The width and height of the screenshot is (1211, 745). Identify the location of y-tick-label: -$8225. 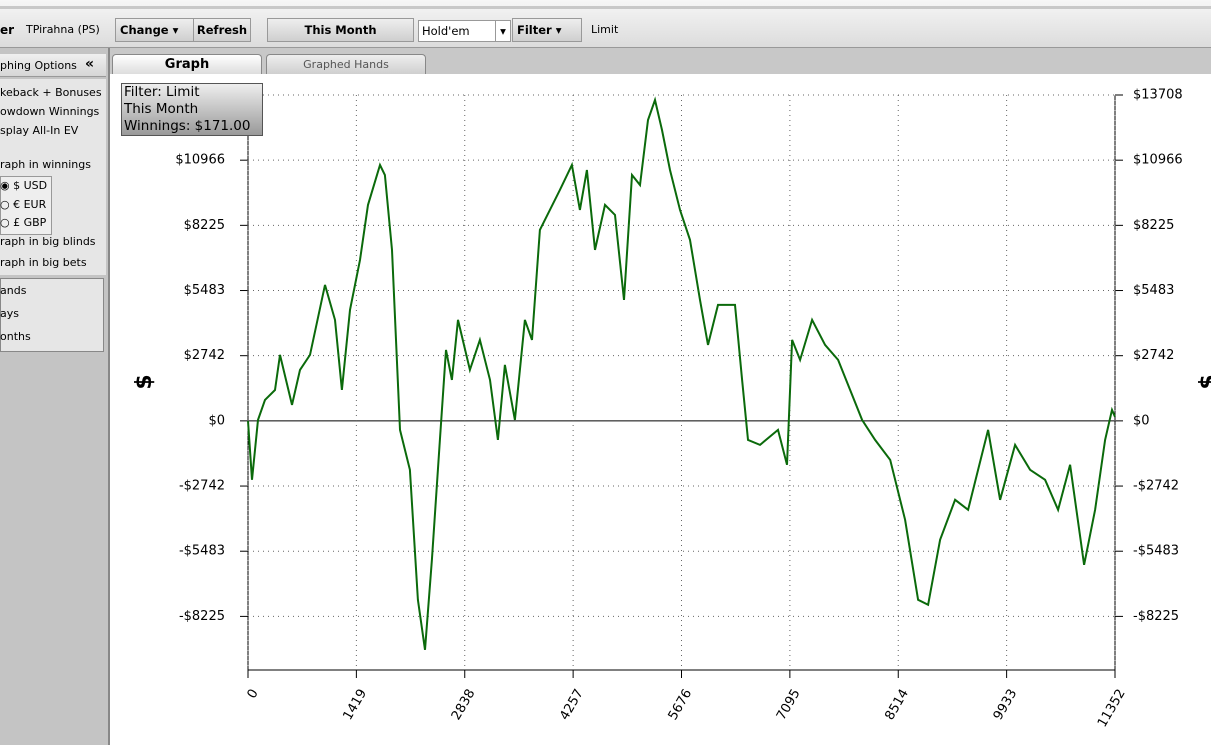
(202, 616).